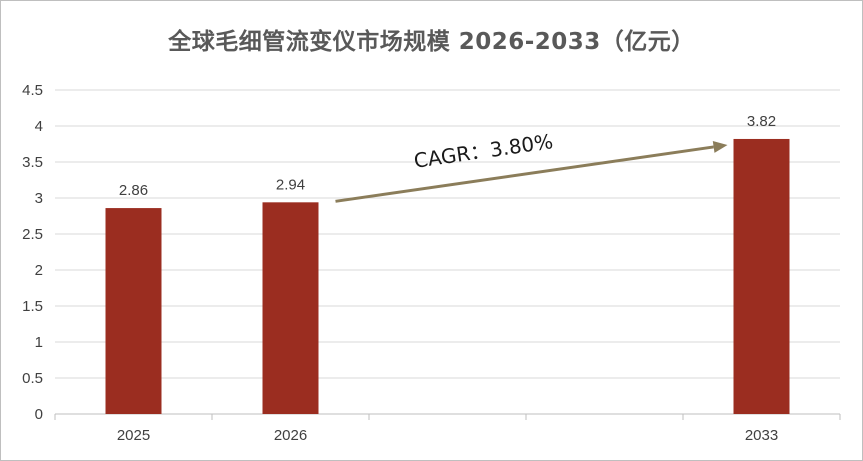 The width and height of the screenshot is (863, 461). I want to click on y-axis-ticks: 0 0.5 1 1.5 2 2.5 3 3.5 4 4.5, so click(32, 252).